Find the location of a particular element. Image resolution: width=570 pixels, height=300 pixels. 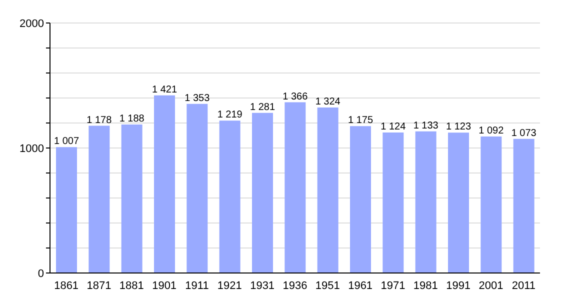

x-tick-label: 1911 is located at coordinates (197, 286).